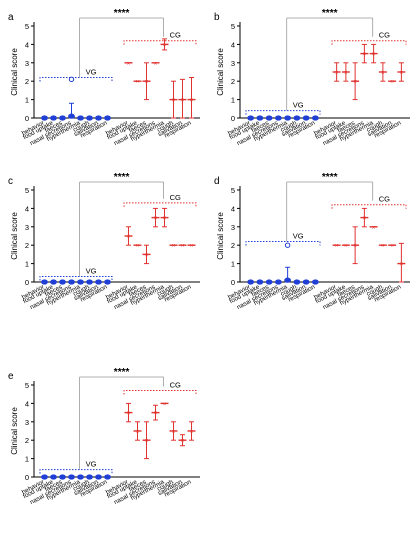 The height and width of the screenshot is (550, 420). Describe the element at coordinates (11, 376) in the screenshot. I see `panel-label: e` at that location.